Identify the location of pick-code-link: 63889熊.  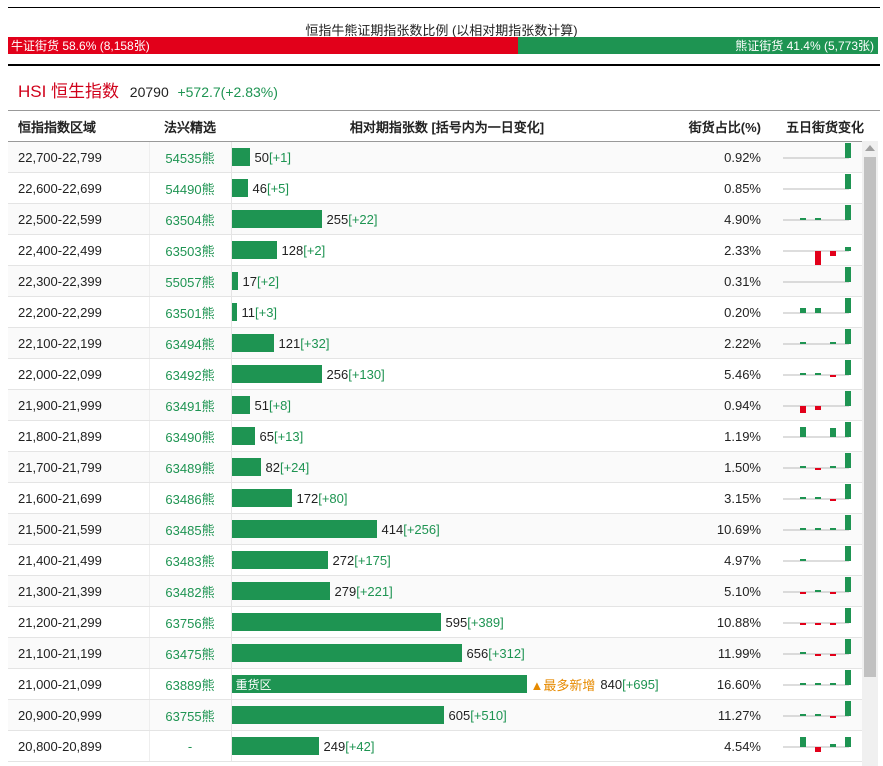
(189, 684).